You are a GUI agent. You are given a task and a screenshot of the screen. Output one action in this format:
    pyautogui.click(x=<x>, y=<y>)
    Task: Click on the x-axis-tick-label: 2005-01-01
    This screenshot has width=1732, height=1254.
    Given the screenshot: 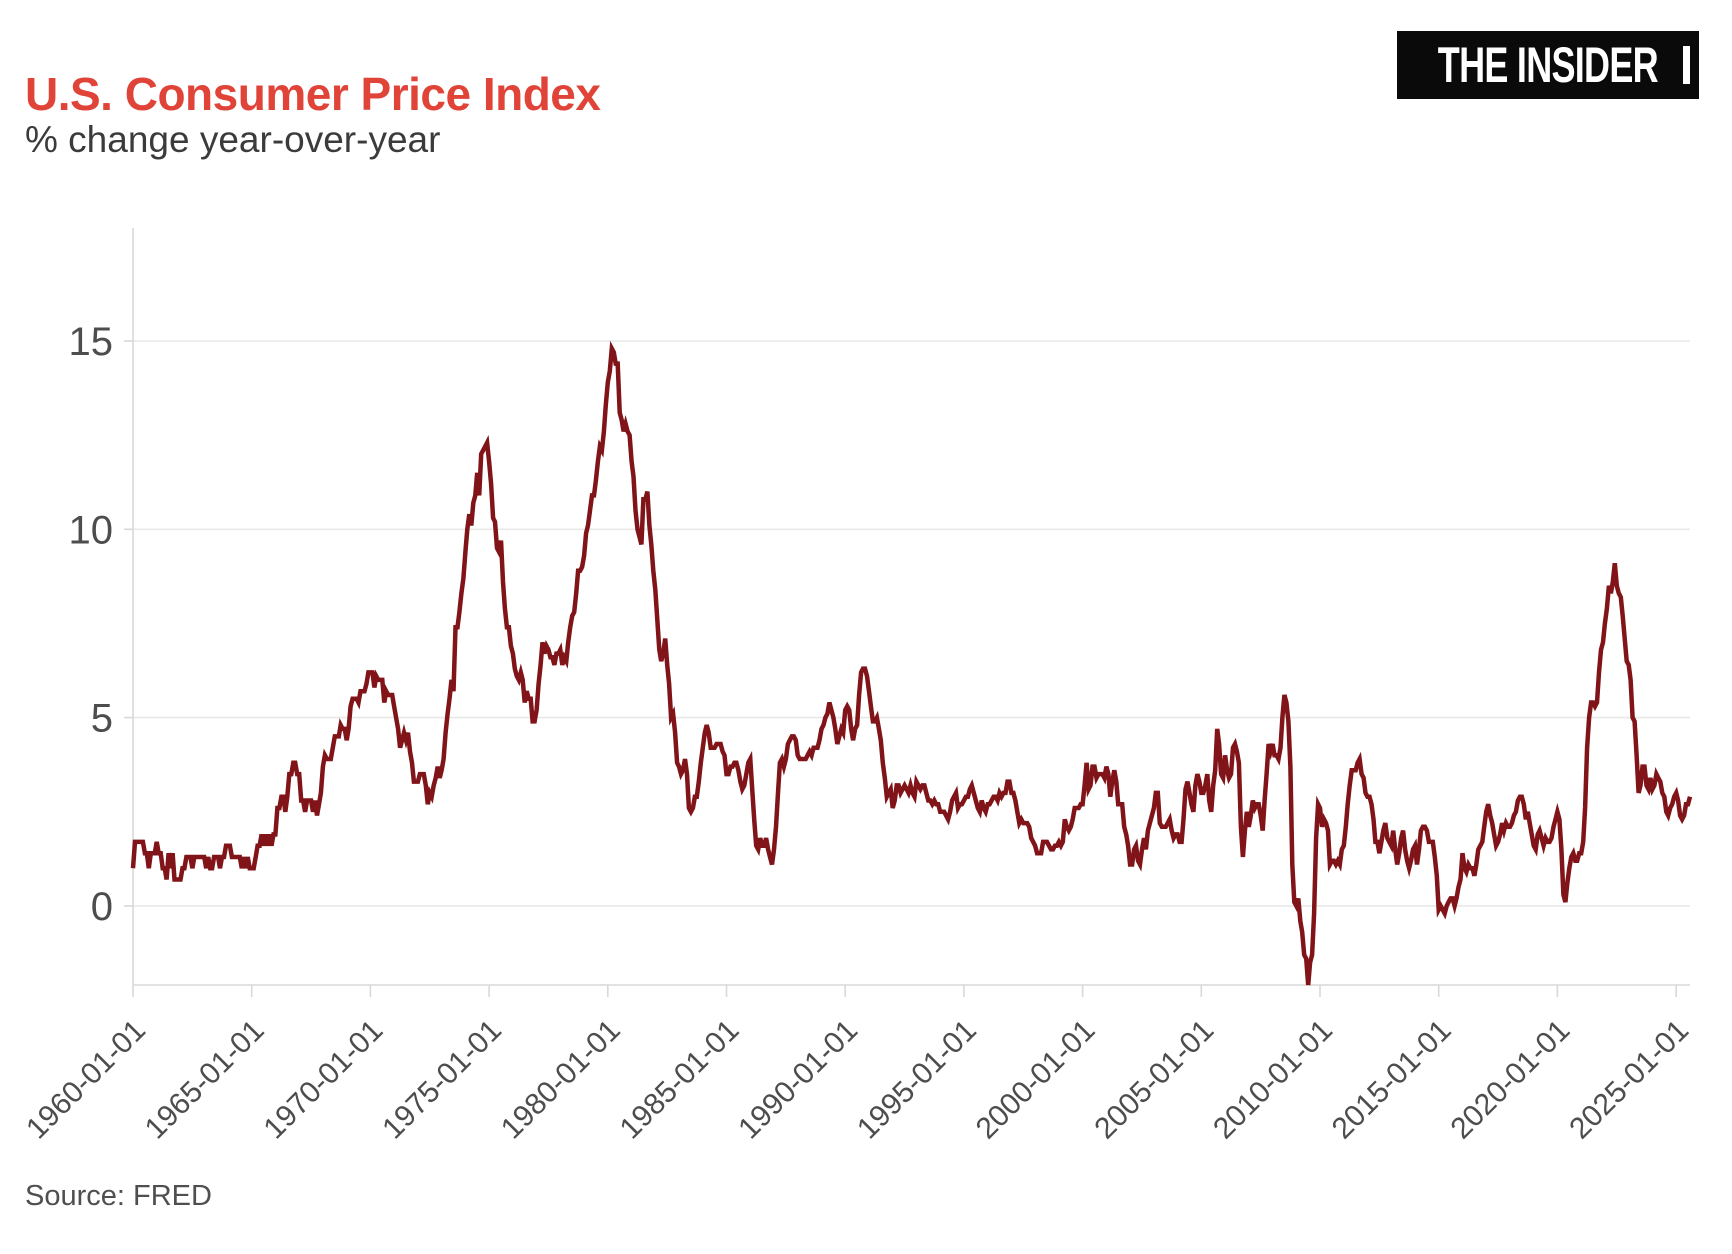 What is the action you would take?
    pyautogui.click(x=1154, y=1080)
    